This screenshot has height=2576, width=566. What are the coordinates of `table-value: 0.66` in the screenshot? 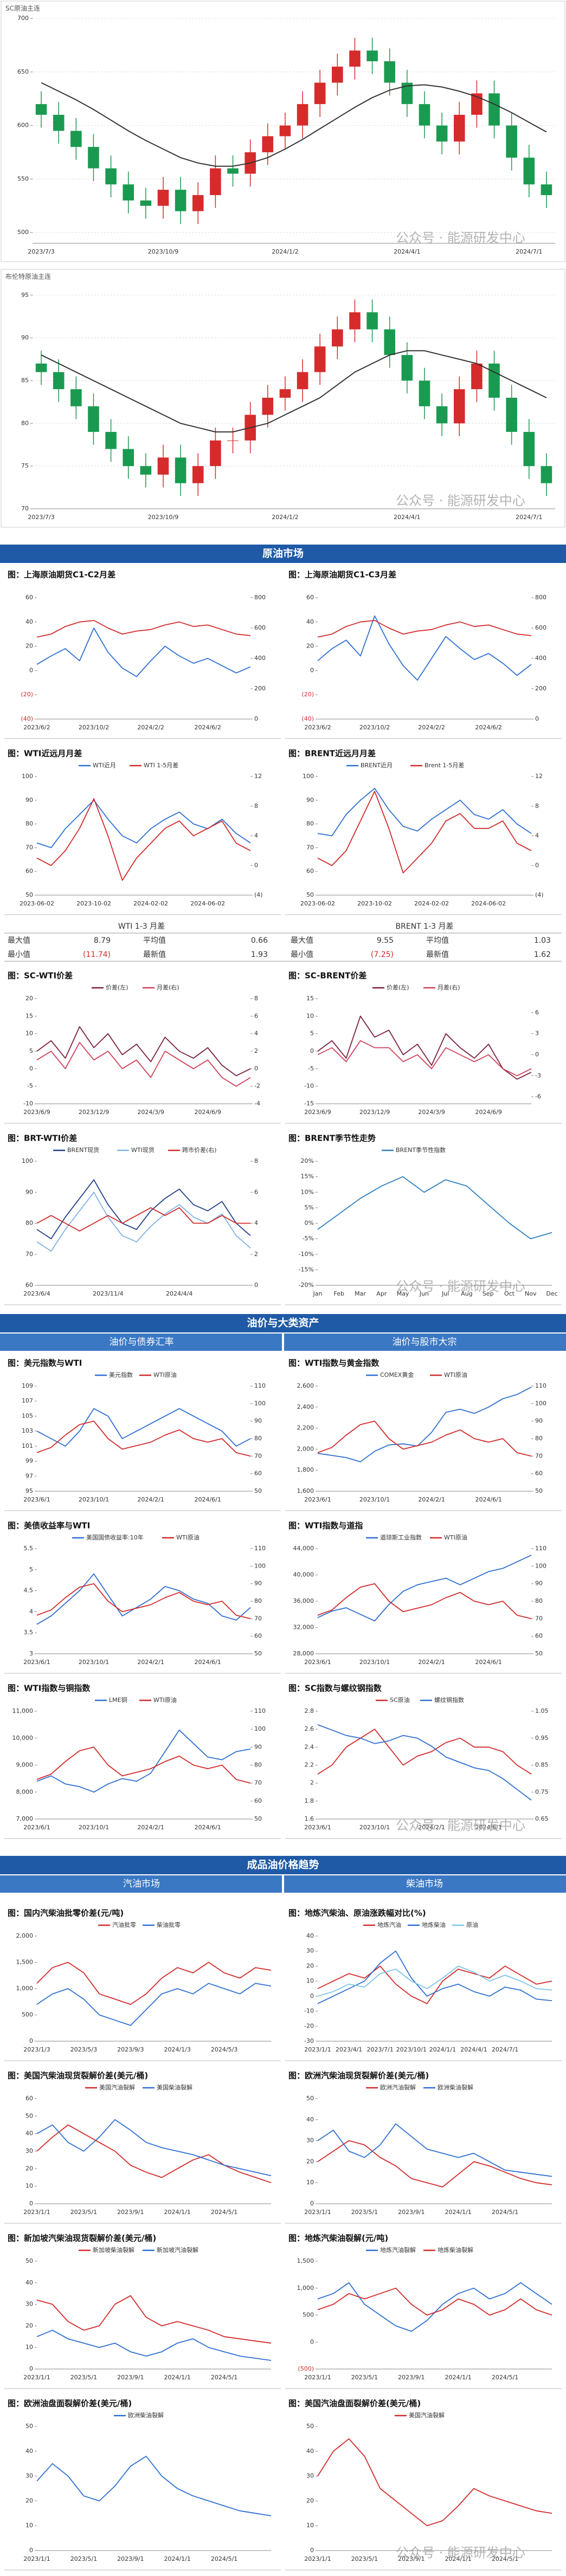 It's located at (259, 940).